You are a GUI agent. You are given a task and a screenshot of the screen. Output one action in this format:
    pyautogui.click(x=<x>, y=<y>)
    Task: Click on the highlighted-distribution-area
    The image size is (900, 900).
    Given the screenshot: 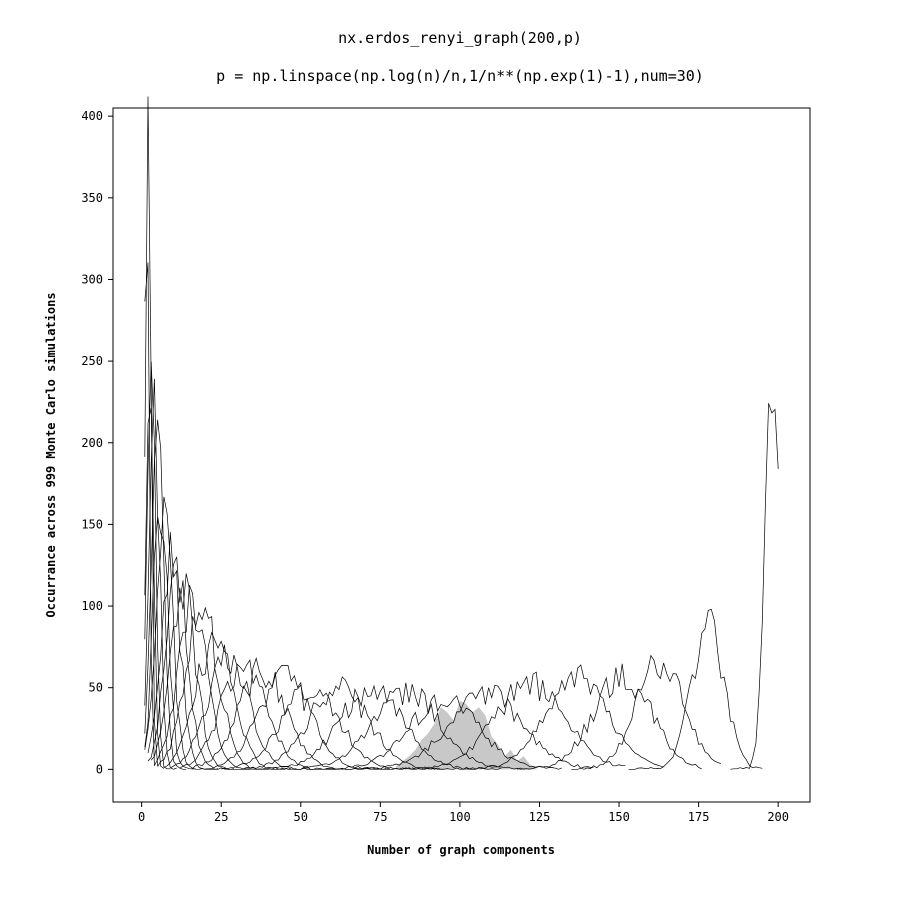 What is the action you would take?
    pyautogui.click(x=466, y=735)
    